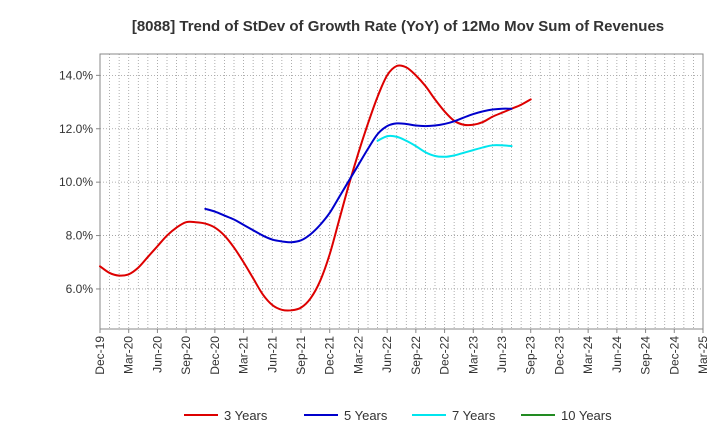 This screenshot has height=440, width=720. I want to click on x-tick-label: Dec-24, so click(674, 355).